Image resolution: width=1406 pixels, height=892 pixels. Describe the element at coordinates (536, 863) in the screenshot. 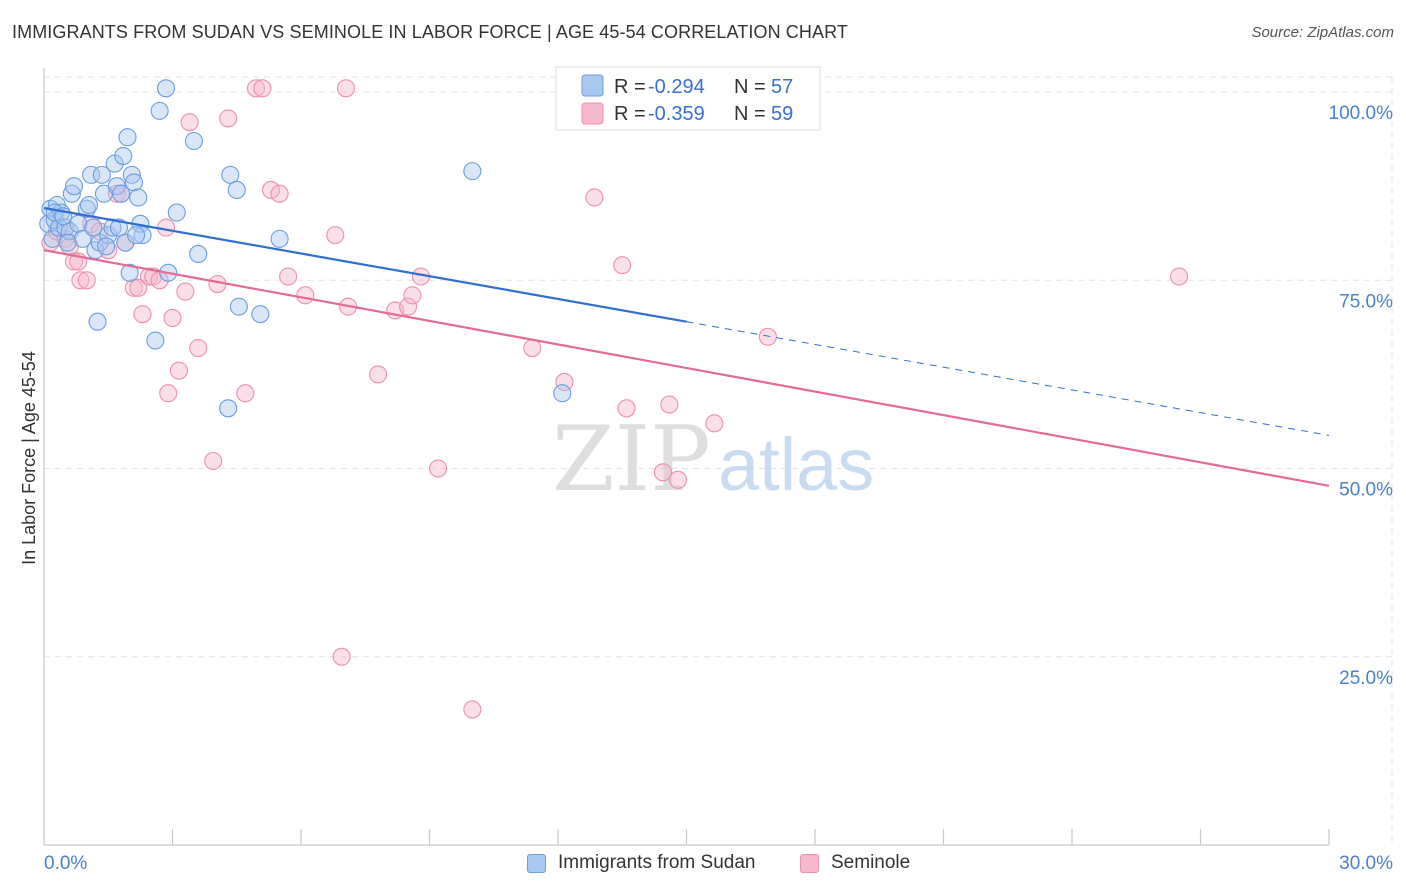

I see `bottom-legend-swatch-sudan` at that location.